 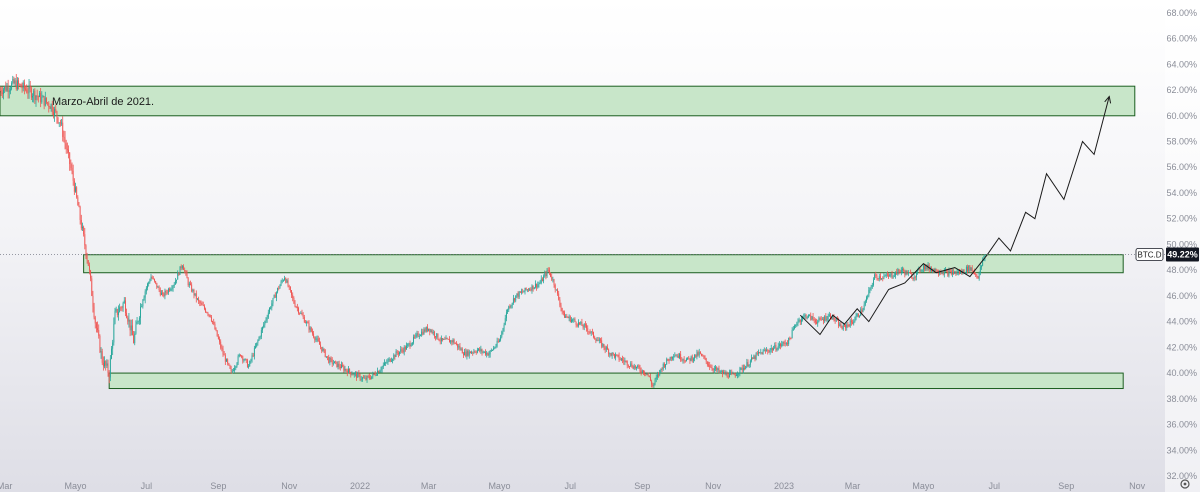 What do you see at coordinates (1149, 254) in the screenshot?
I see `symbol-badge: BTC.D` at bounding box center [1149, 254].